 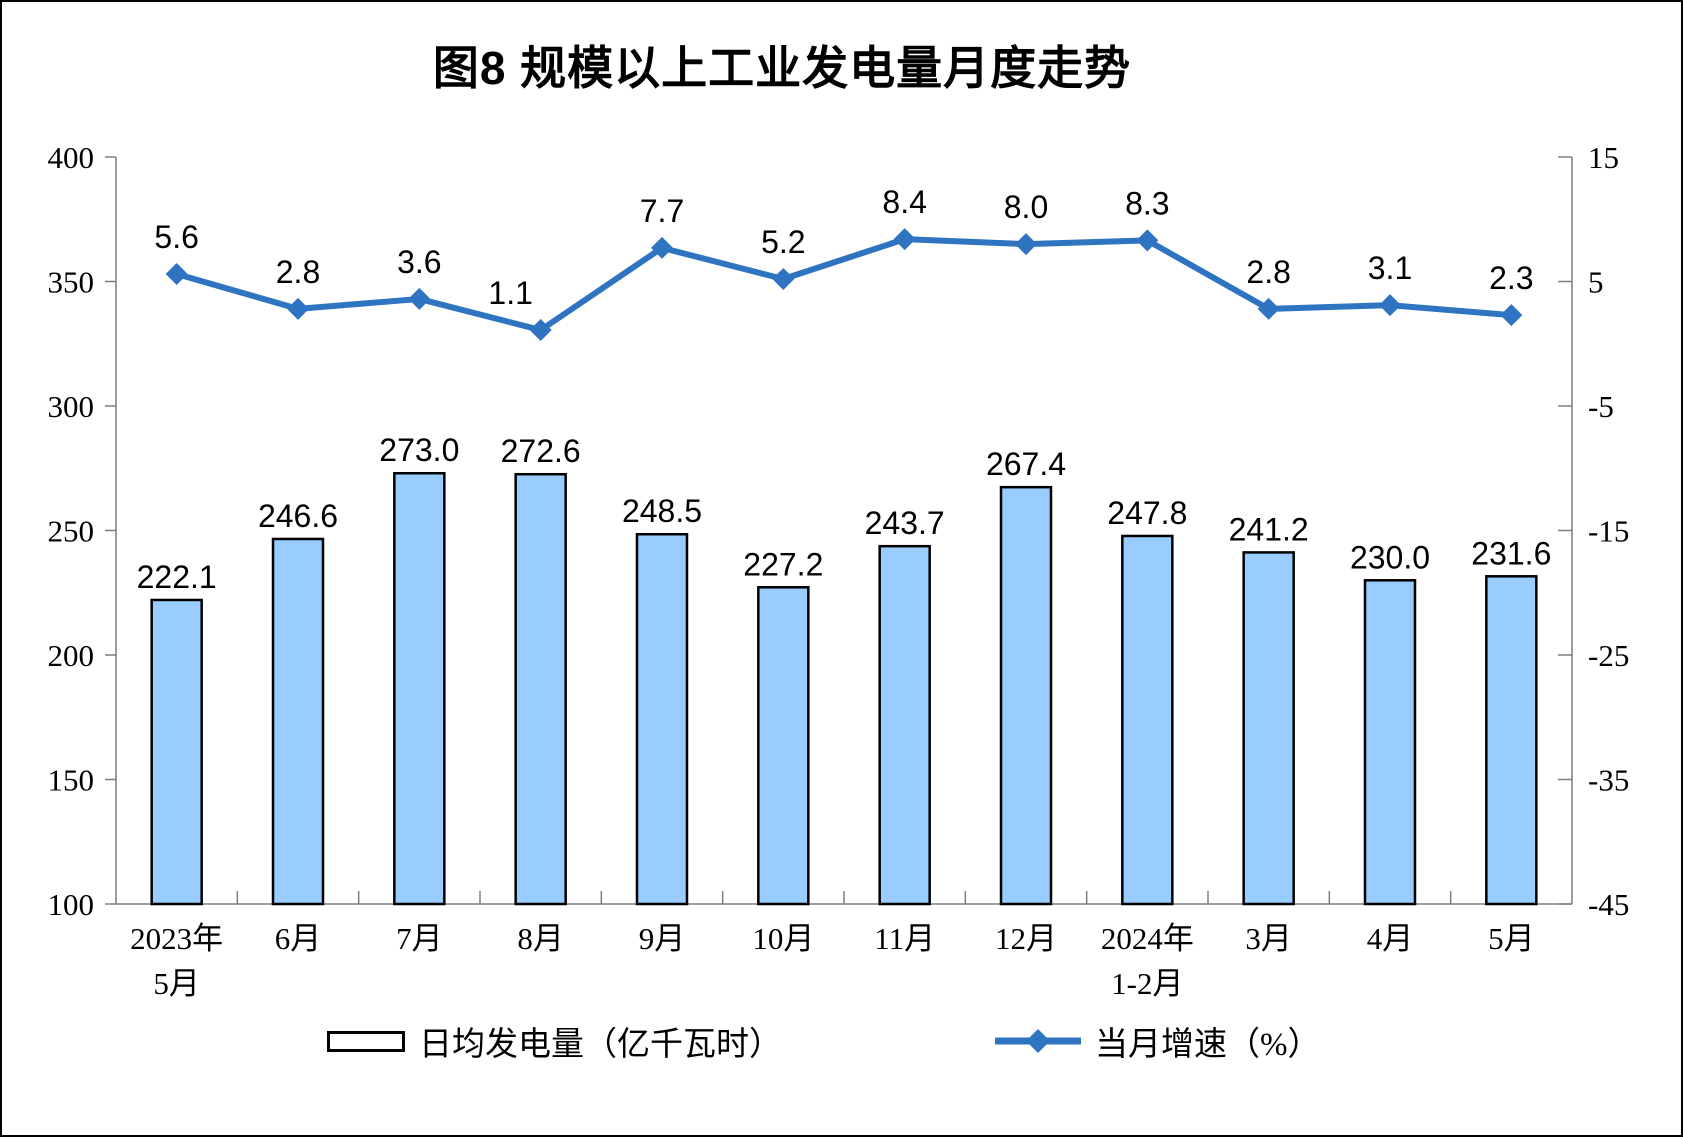 I want to click on legend-label-bars: 日均发电量（亿千瓦时）, so click(x=600, y=1045).